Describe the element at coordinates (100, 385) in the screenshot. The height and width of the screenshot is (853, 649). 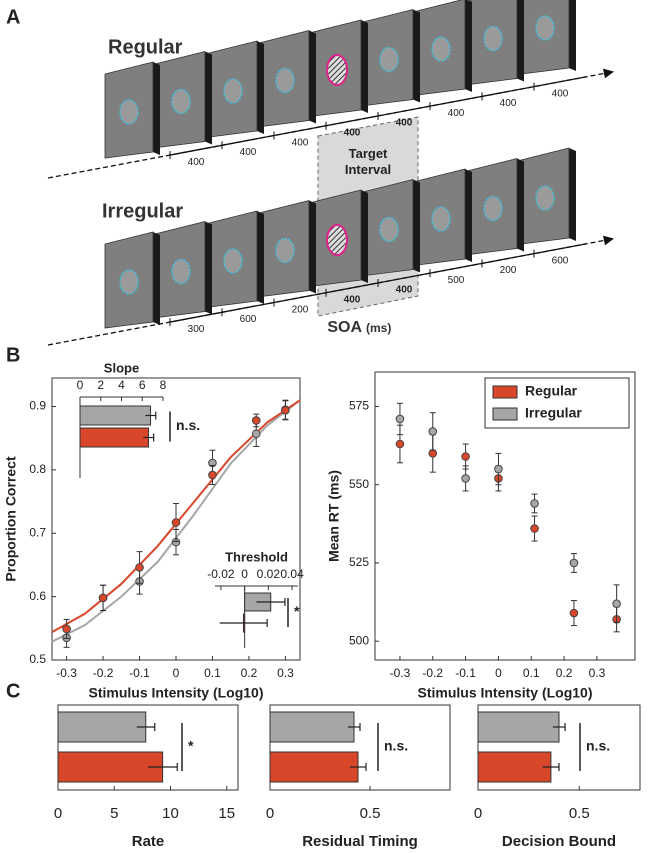
I see `x-tick-label: 2` at that location.